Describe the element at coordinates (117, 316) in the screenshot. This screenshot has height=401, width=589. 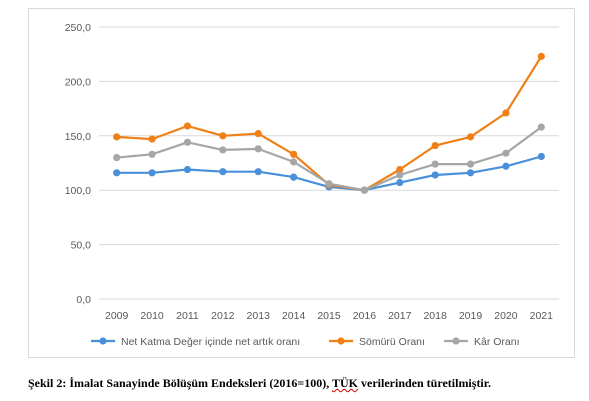
I see `x-tick-label: 2009` at that location.